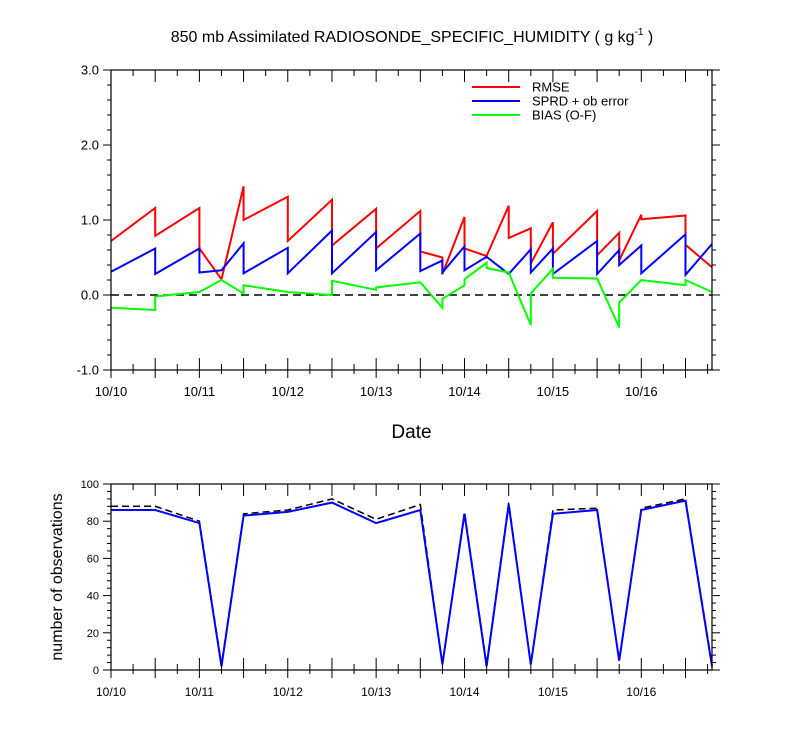  Describe the element at coordinates (93, 634) in the screenshot. I see `y-tick-label: 20` at that location.